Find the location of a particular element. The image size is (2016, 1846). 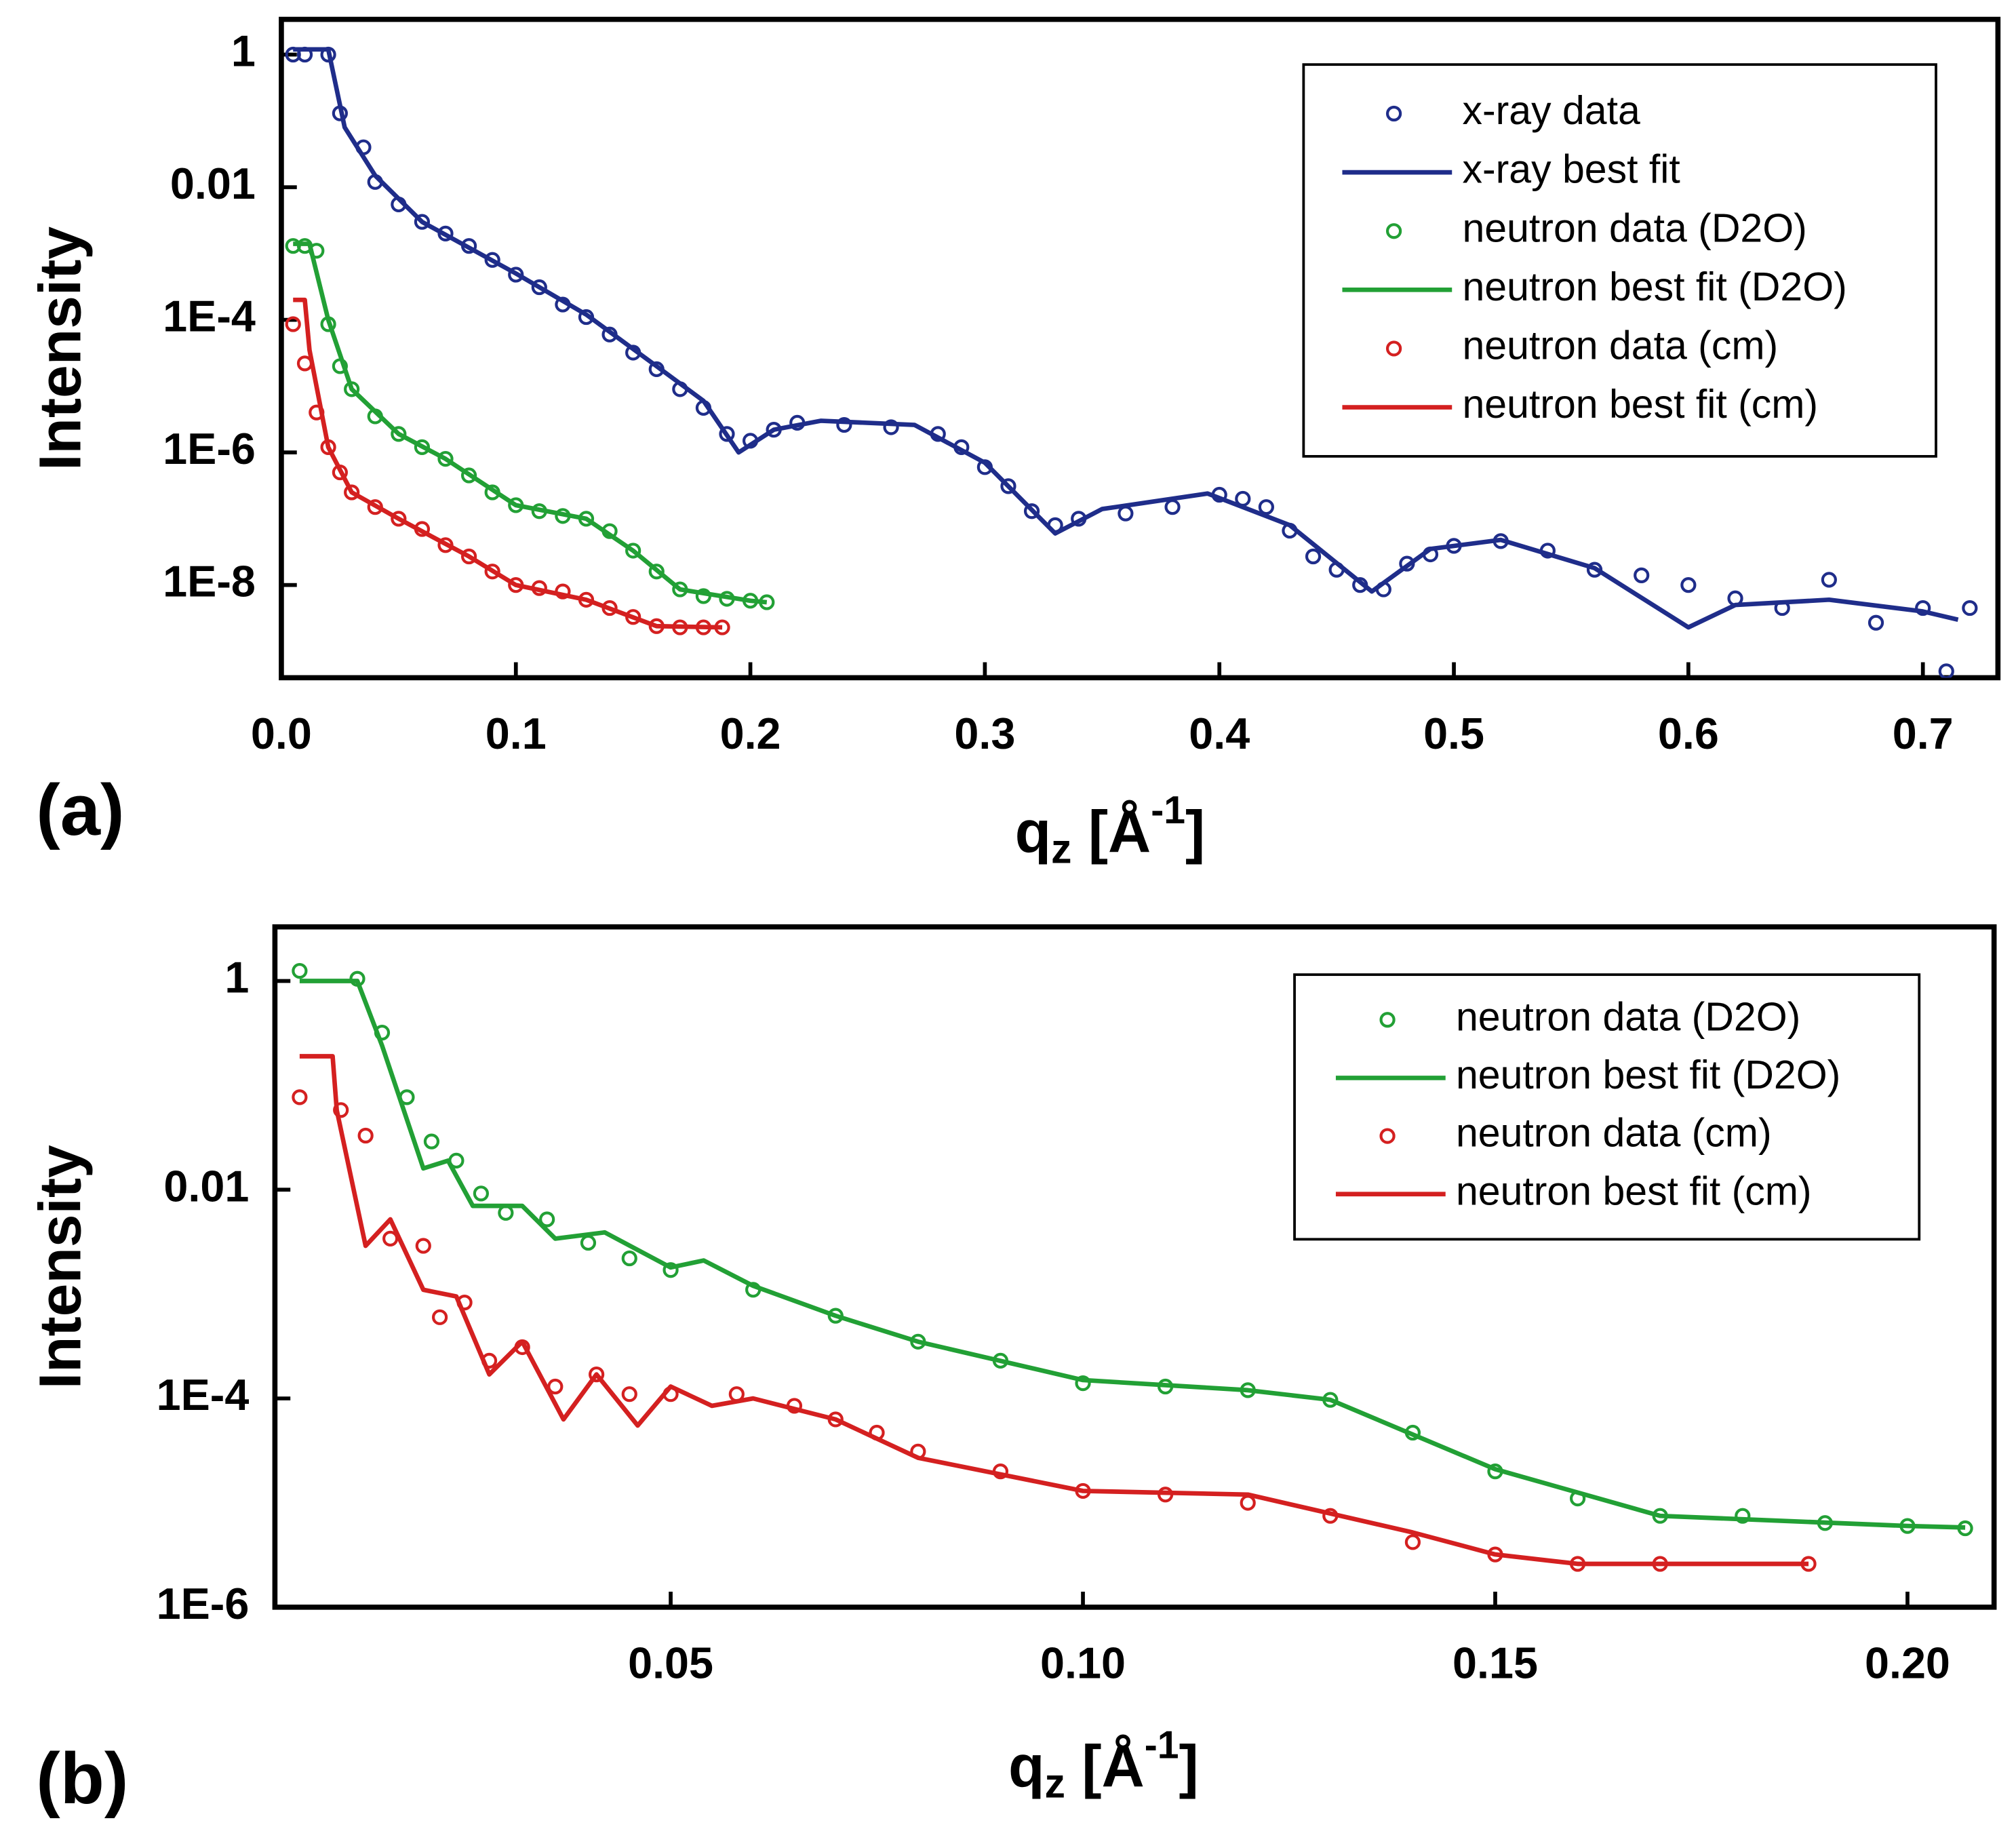

legend-label: x-ray data is located at coordinates (1551, 110).